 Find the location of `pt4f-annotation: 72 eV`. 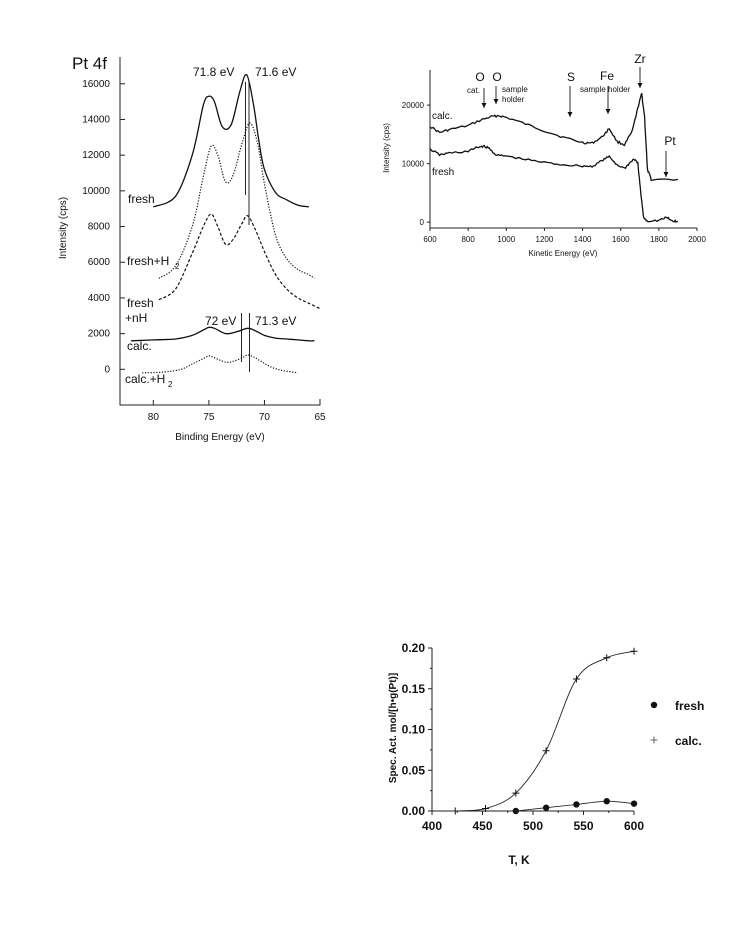

pt4f-annotation: 72 eV is located at coordinates (220, 321).